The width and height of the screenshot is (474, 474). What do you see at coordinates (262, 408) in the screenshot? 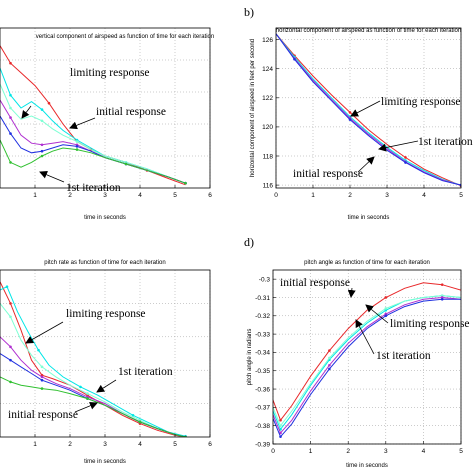
I see `y-tick-label: -0.37` at bounding box center [262, 408].